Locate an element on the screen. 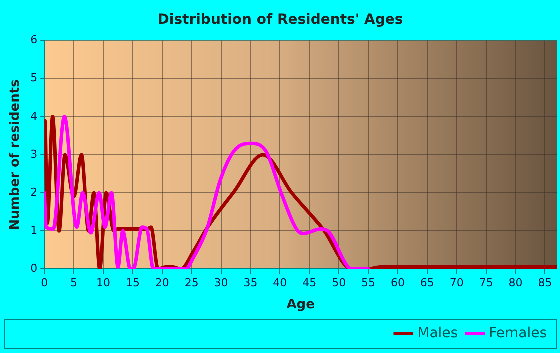 The height and width of the screenshot is (353, 560). x-tick-label: 50 is located at coordinates (339, 283).